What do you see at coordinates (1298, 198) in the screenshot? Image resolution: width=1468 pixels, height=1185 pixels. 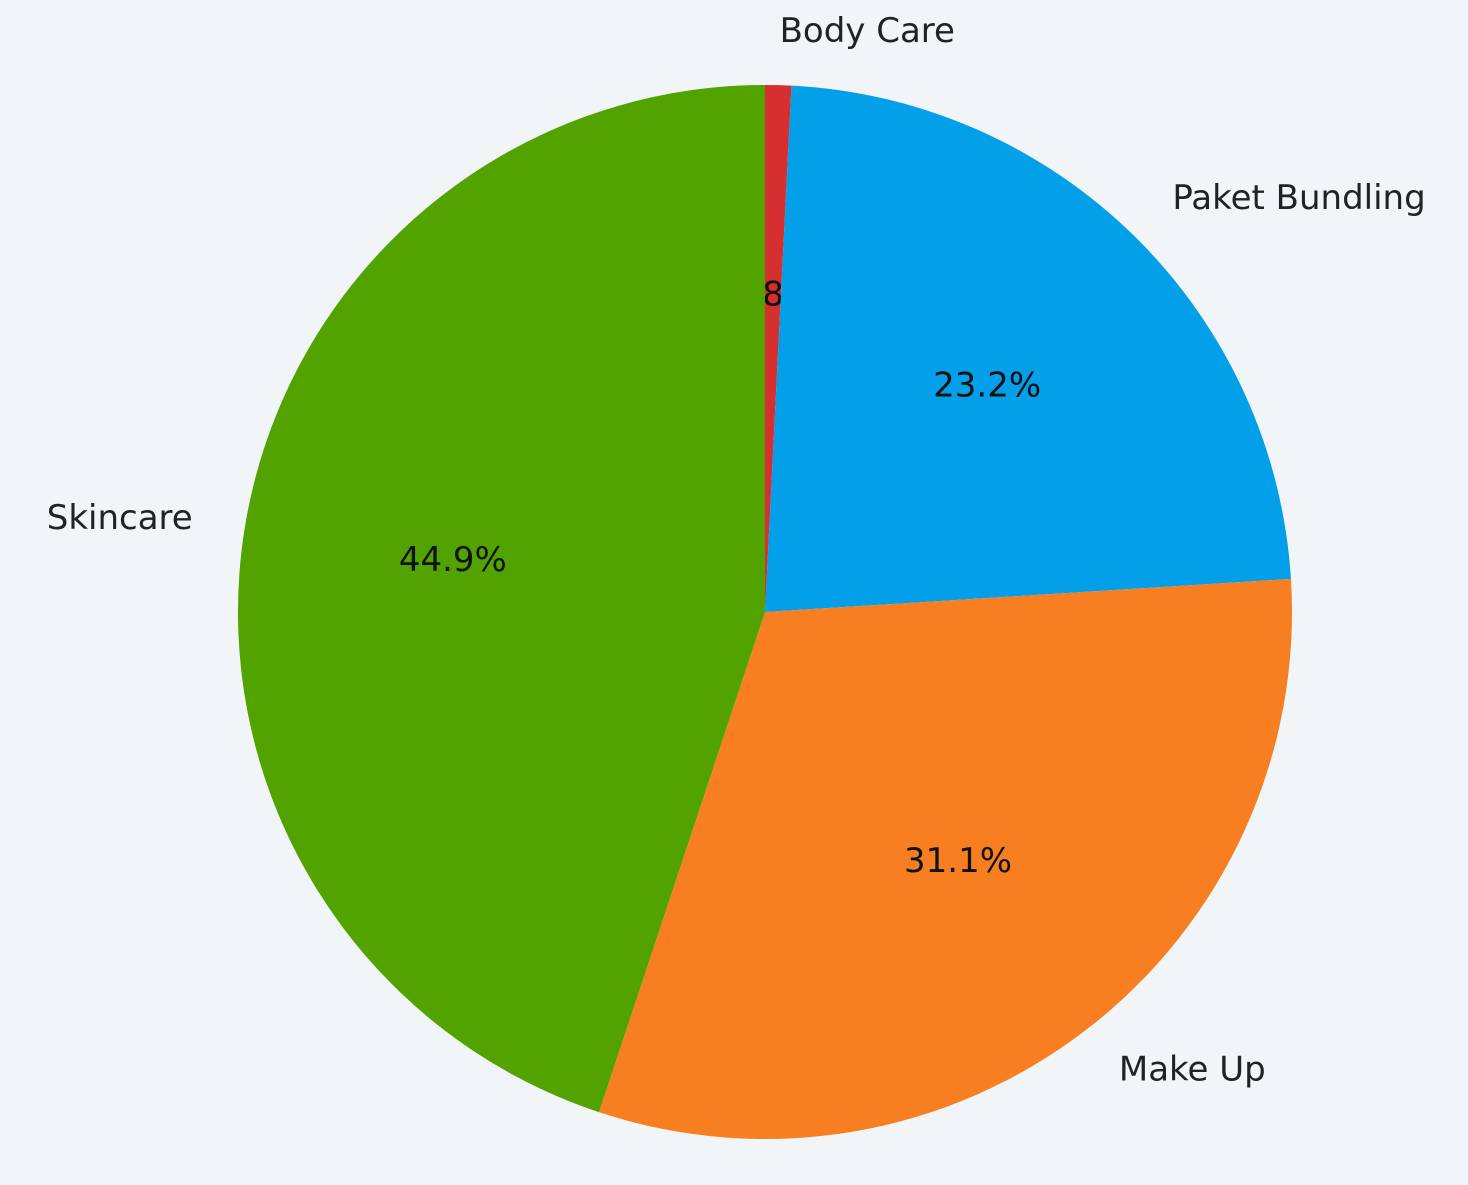 I see `slice-label: Paket Bundling` at bounding box center [1298, 198].